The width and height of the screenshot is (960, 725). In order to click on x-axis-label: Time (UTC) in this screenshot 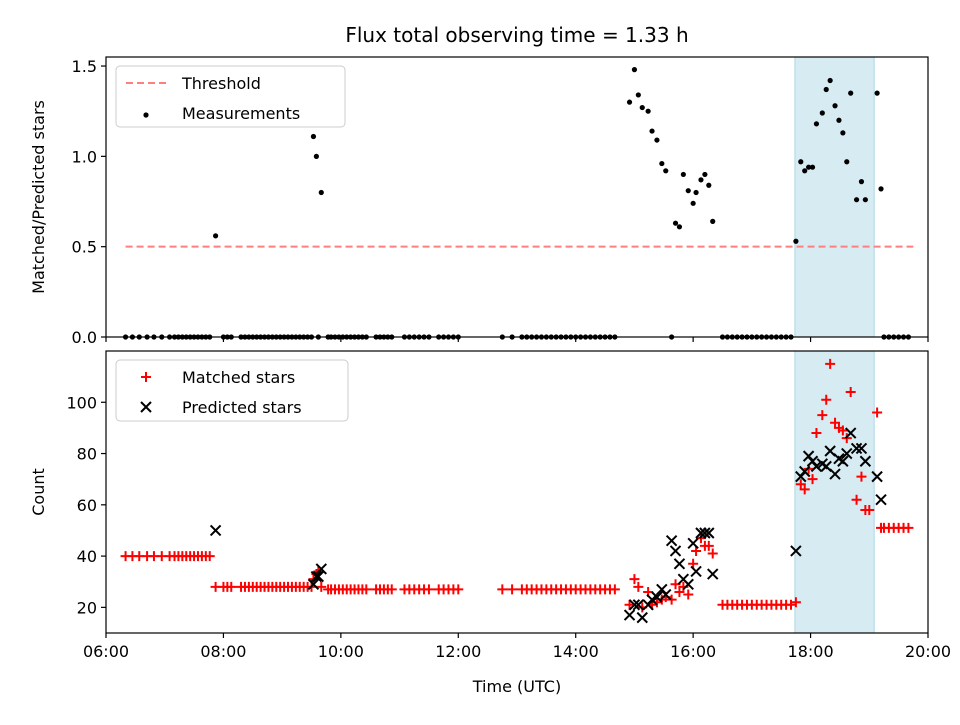, I will do `click(516, 686)`.